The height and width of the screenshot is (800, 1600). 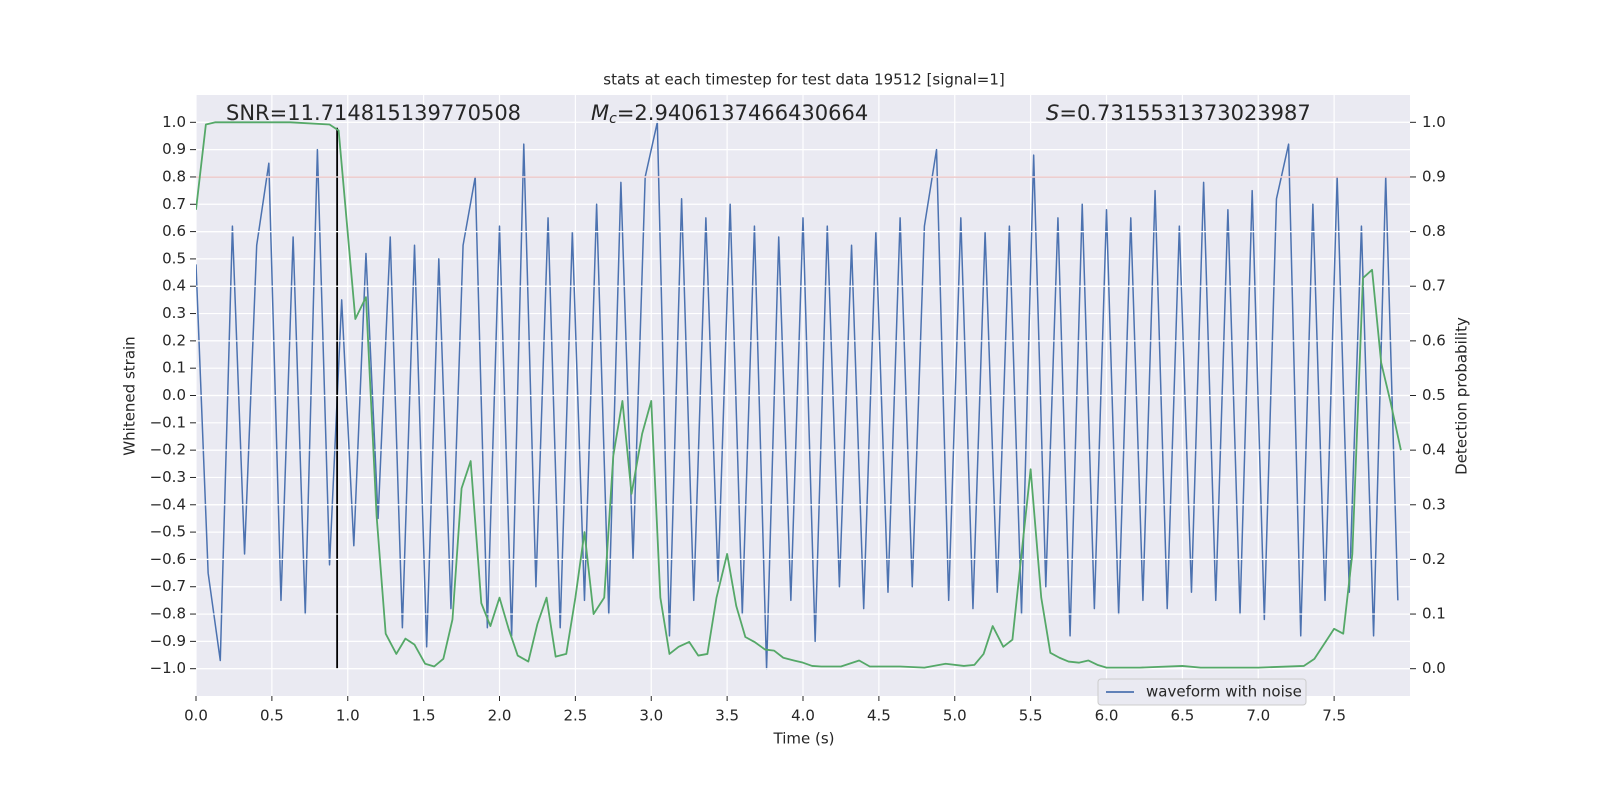 What do you see at coordinates (955, 716) in the screenshot?
I see `x-tick-label: 5.0` at bounding box center [955, 716].